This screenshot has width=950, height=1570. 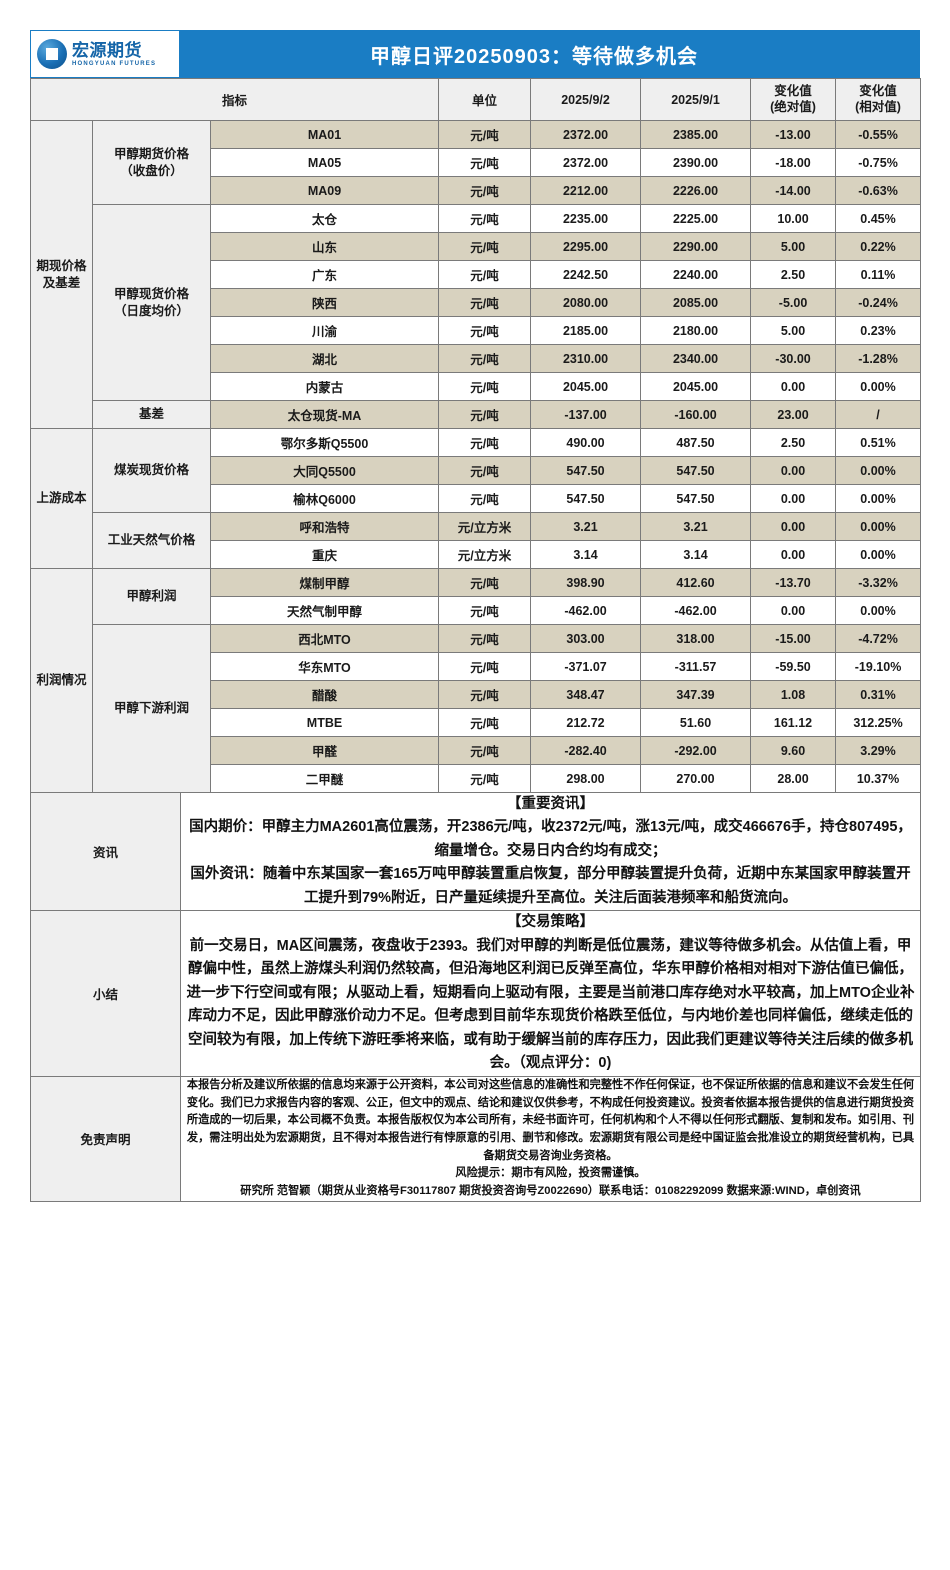 I want to click on row-name: 大同Q5500, so click(x=324, y=470).